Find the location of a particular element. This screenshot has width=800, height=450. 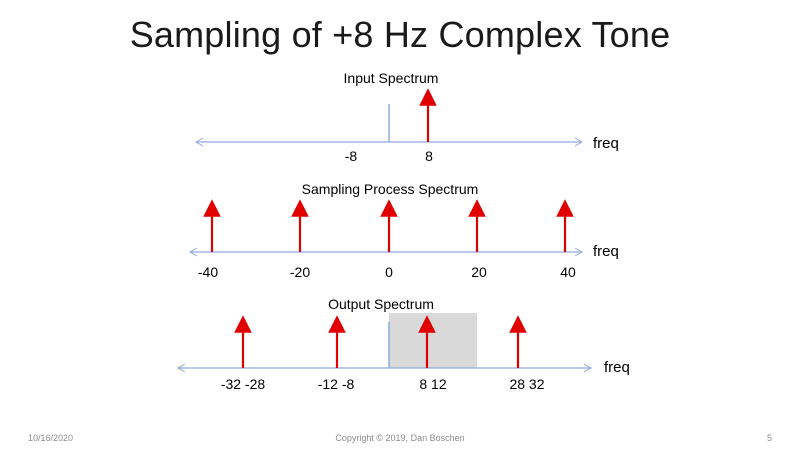

tick-label: -12 -8 is located at coordinates (336, 384).